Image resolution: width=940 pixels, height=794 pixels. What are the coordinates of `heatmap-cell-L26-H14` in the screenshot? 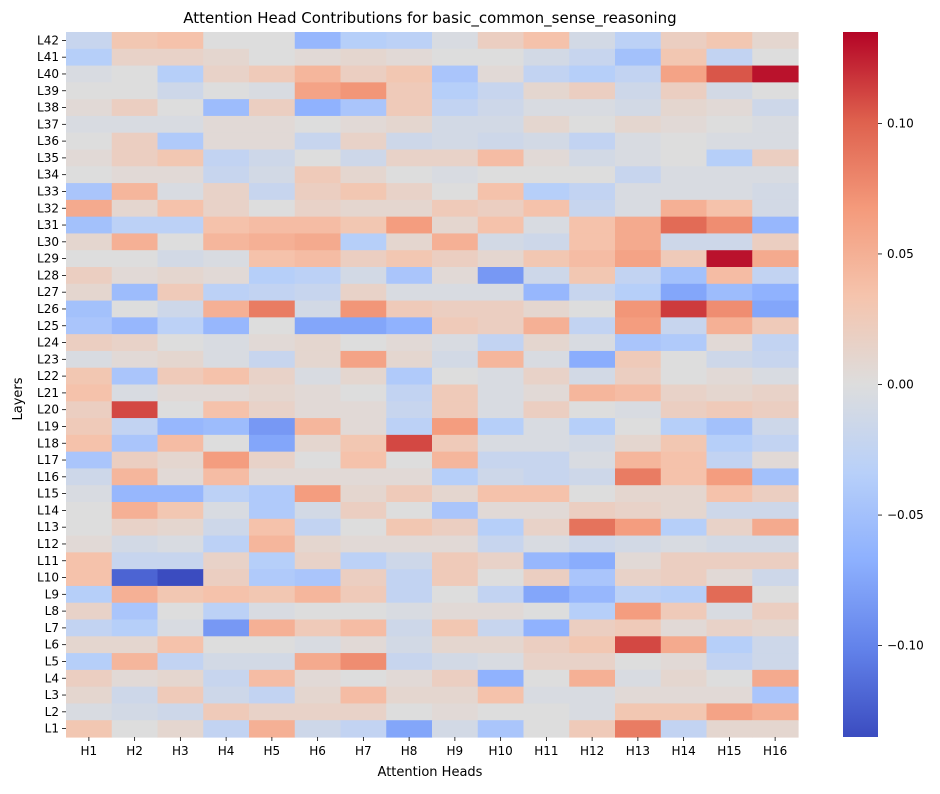 It's located at (684, 309).